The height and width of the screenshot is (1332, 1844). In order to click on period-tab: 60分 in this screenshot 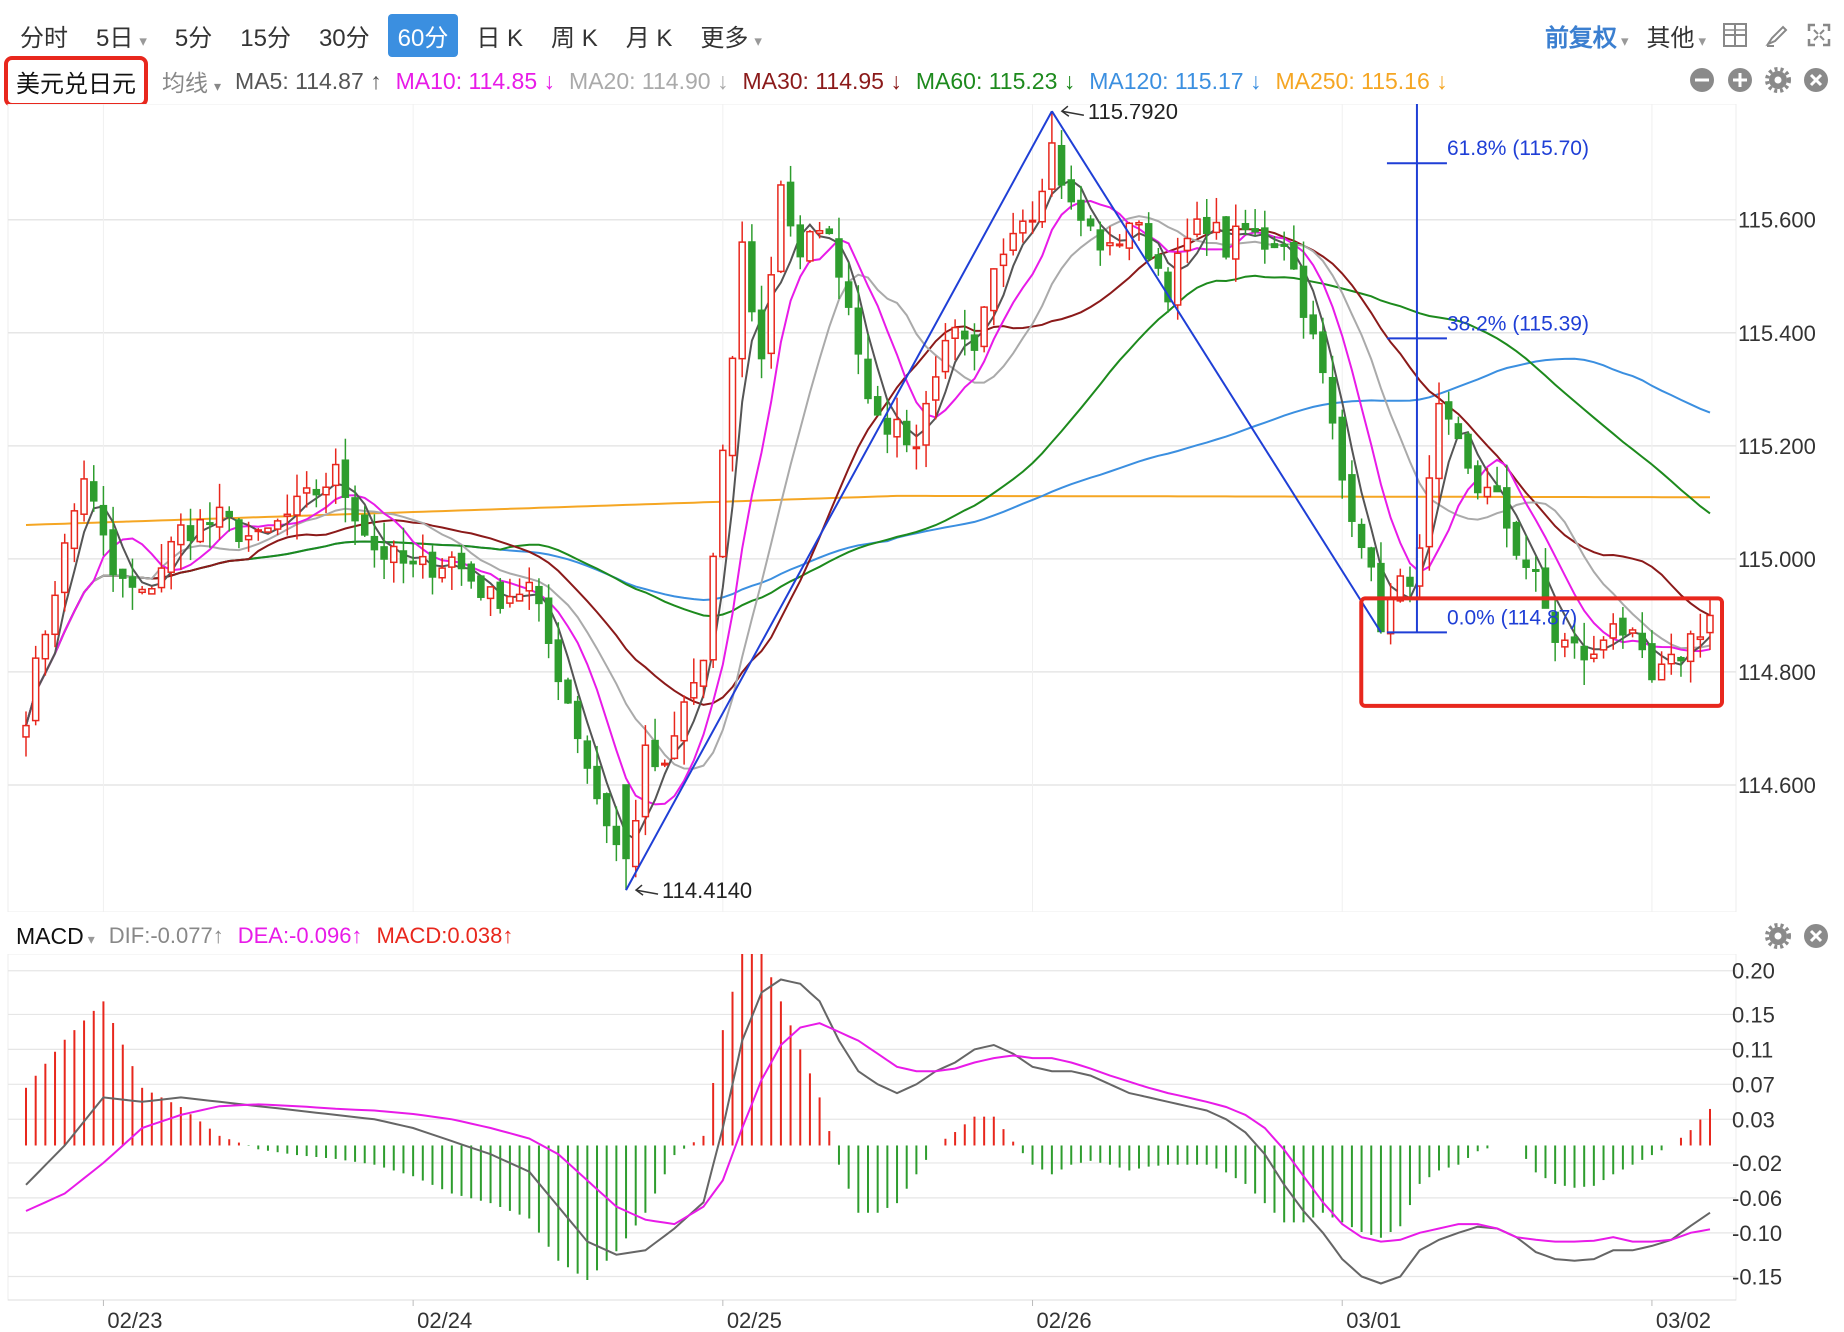, I will do `click(423, 35)`.